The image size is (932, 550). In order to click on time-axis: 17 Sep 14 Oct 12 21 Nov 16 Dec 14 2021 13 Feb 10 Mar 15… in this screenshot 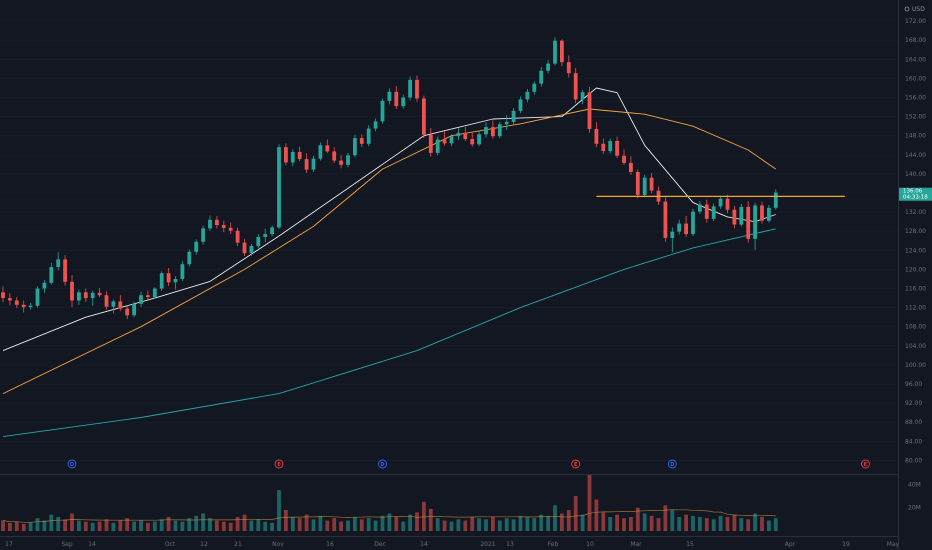, I will do `click(452, 544)`.